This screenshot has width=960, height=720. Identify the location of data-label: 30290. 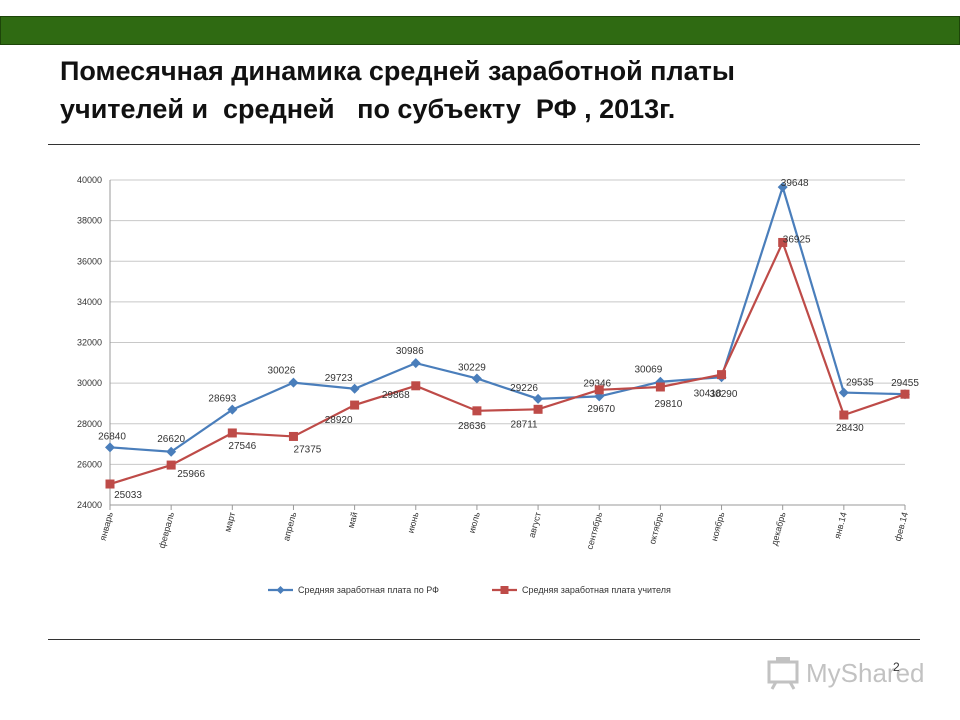
(724, 394).